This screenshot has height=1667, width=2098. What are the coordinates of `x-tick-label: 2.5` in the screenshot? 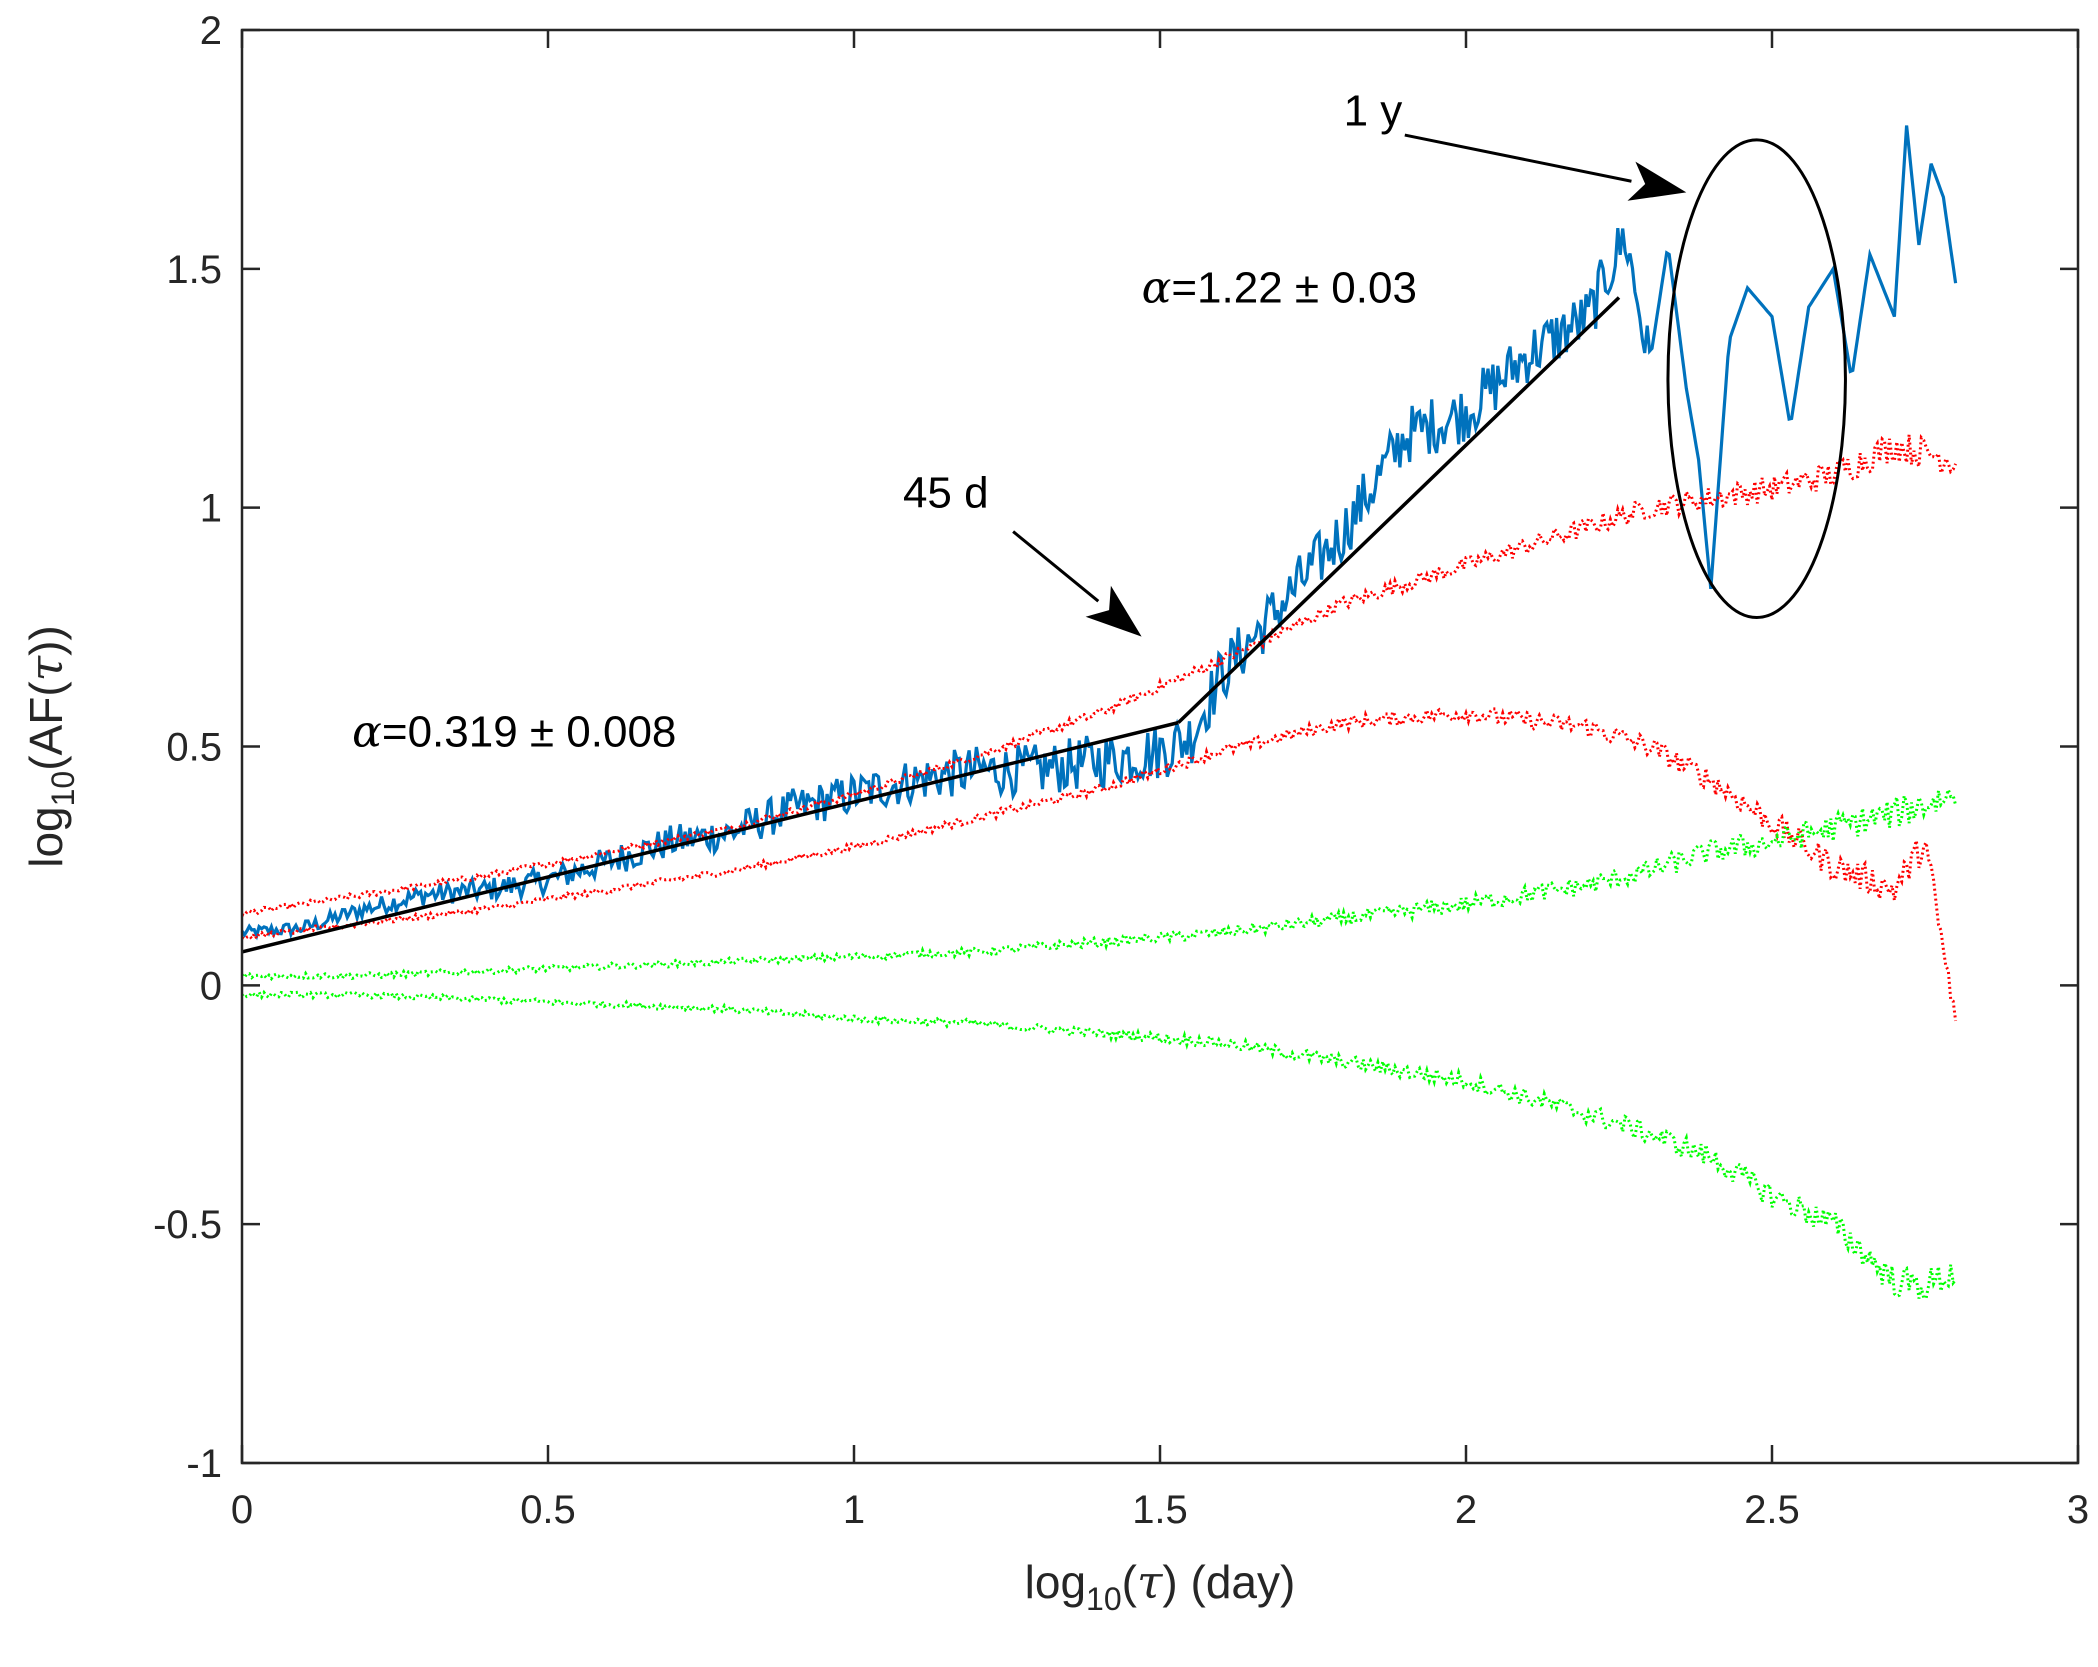 It's located at (1772, 1510).